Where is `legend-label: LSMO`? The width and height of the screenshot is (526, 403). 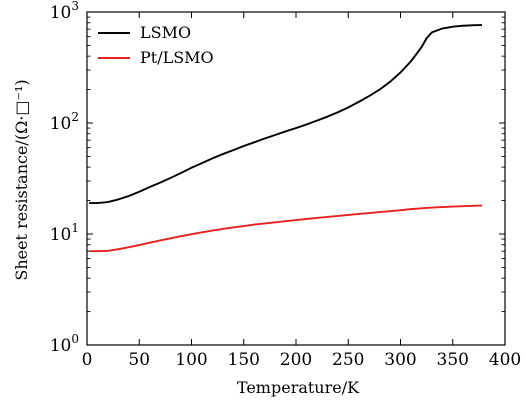
legend-label: LSMO is located at coordinates (165, 32).